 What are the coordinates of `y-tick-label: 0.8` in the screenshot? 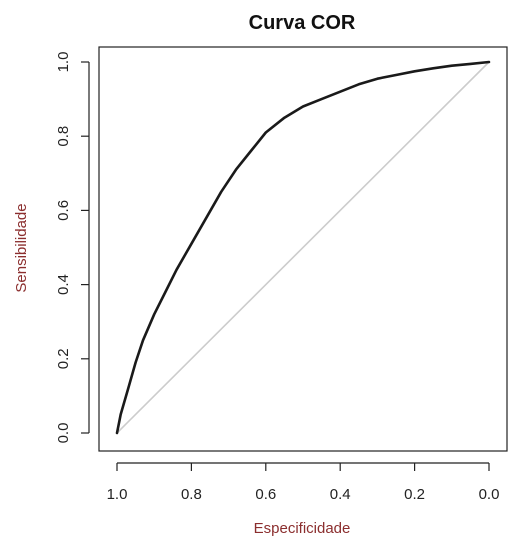 It's located at (63, 136).